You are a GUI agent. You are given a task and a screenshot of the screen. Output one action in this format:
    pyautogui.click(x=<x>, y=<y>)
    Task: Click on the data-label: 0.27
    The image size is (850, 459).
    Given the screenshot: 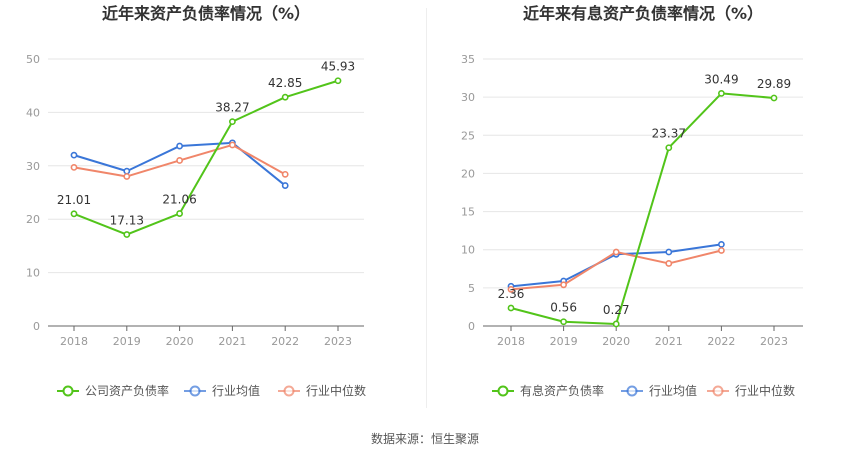 What is the action you would take?
    pyautogui.click(x=616, y=310)
    